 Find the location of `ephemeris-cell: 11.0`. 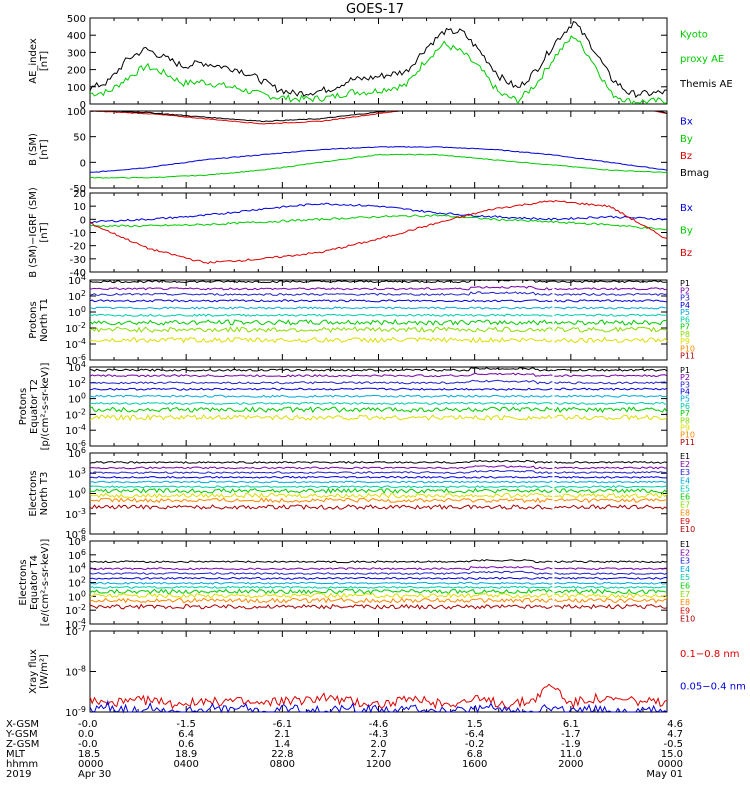

ephemeris-cell: 11.0 is located at coordinates (571, 754).